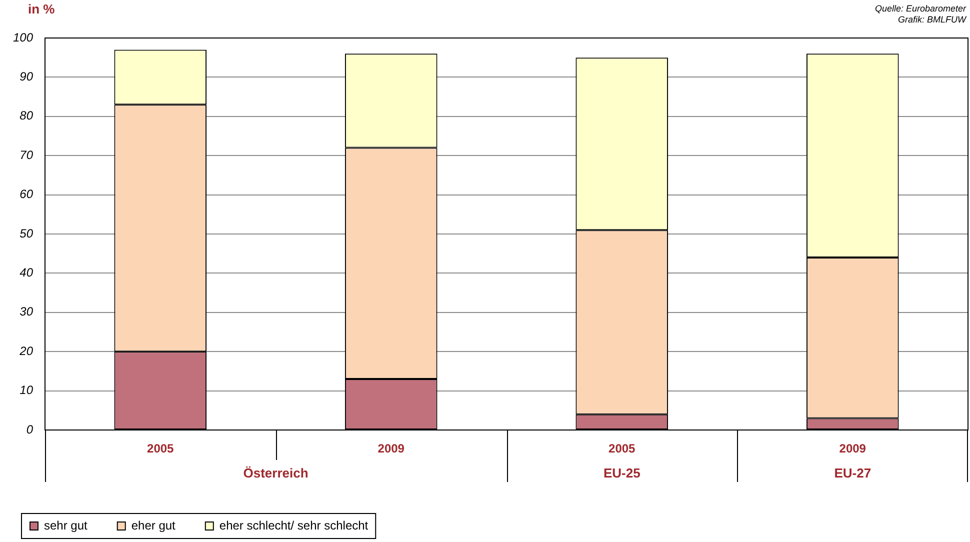 Image resolution: width=970 pixels, height=542 pixels. I want to click on legend-label: eher schlecht/ sehr schlecht, so click(294, 525).